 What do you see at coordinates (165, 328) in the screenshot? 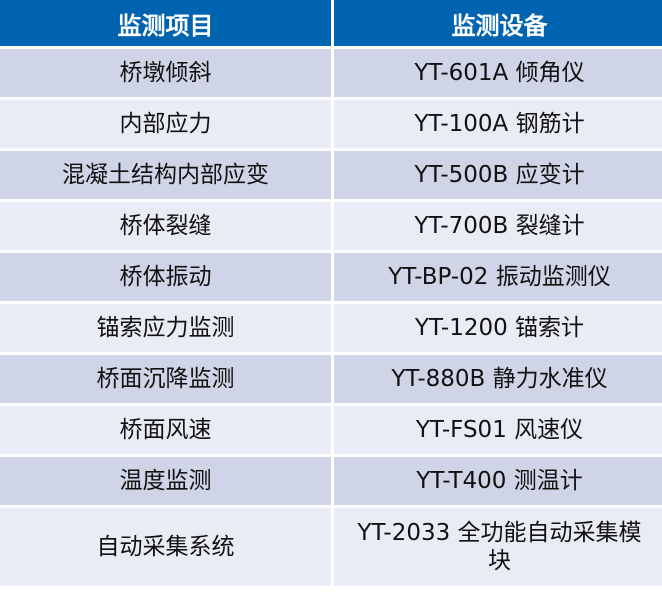
I see `monitoring-item-cell: 锚索应力监测` at bounding box center [165, 328].